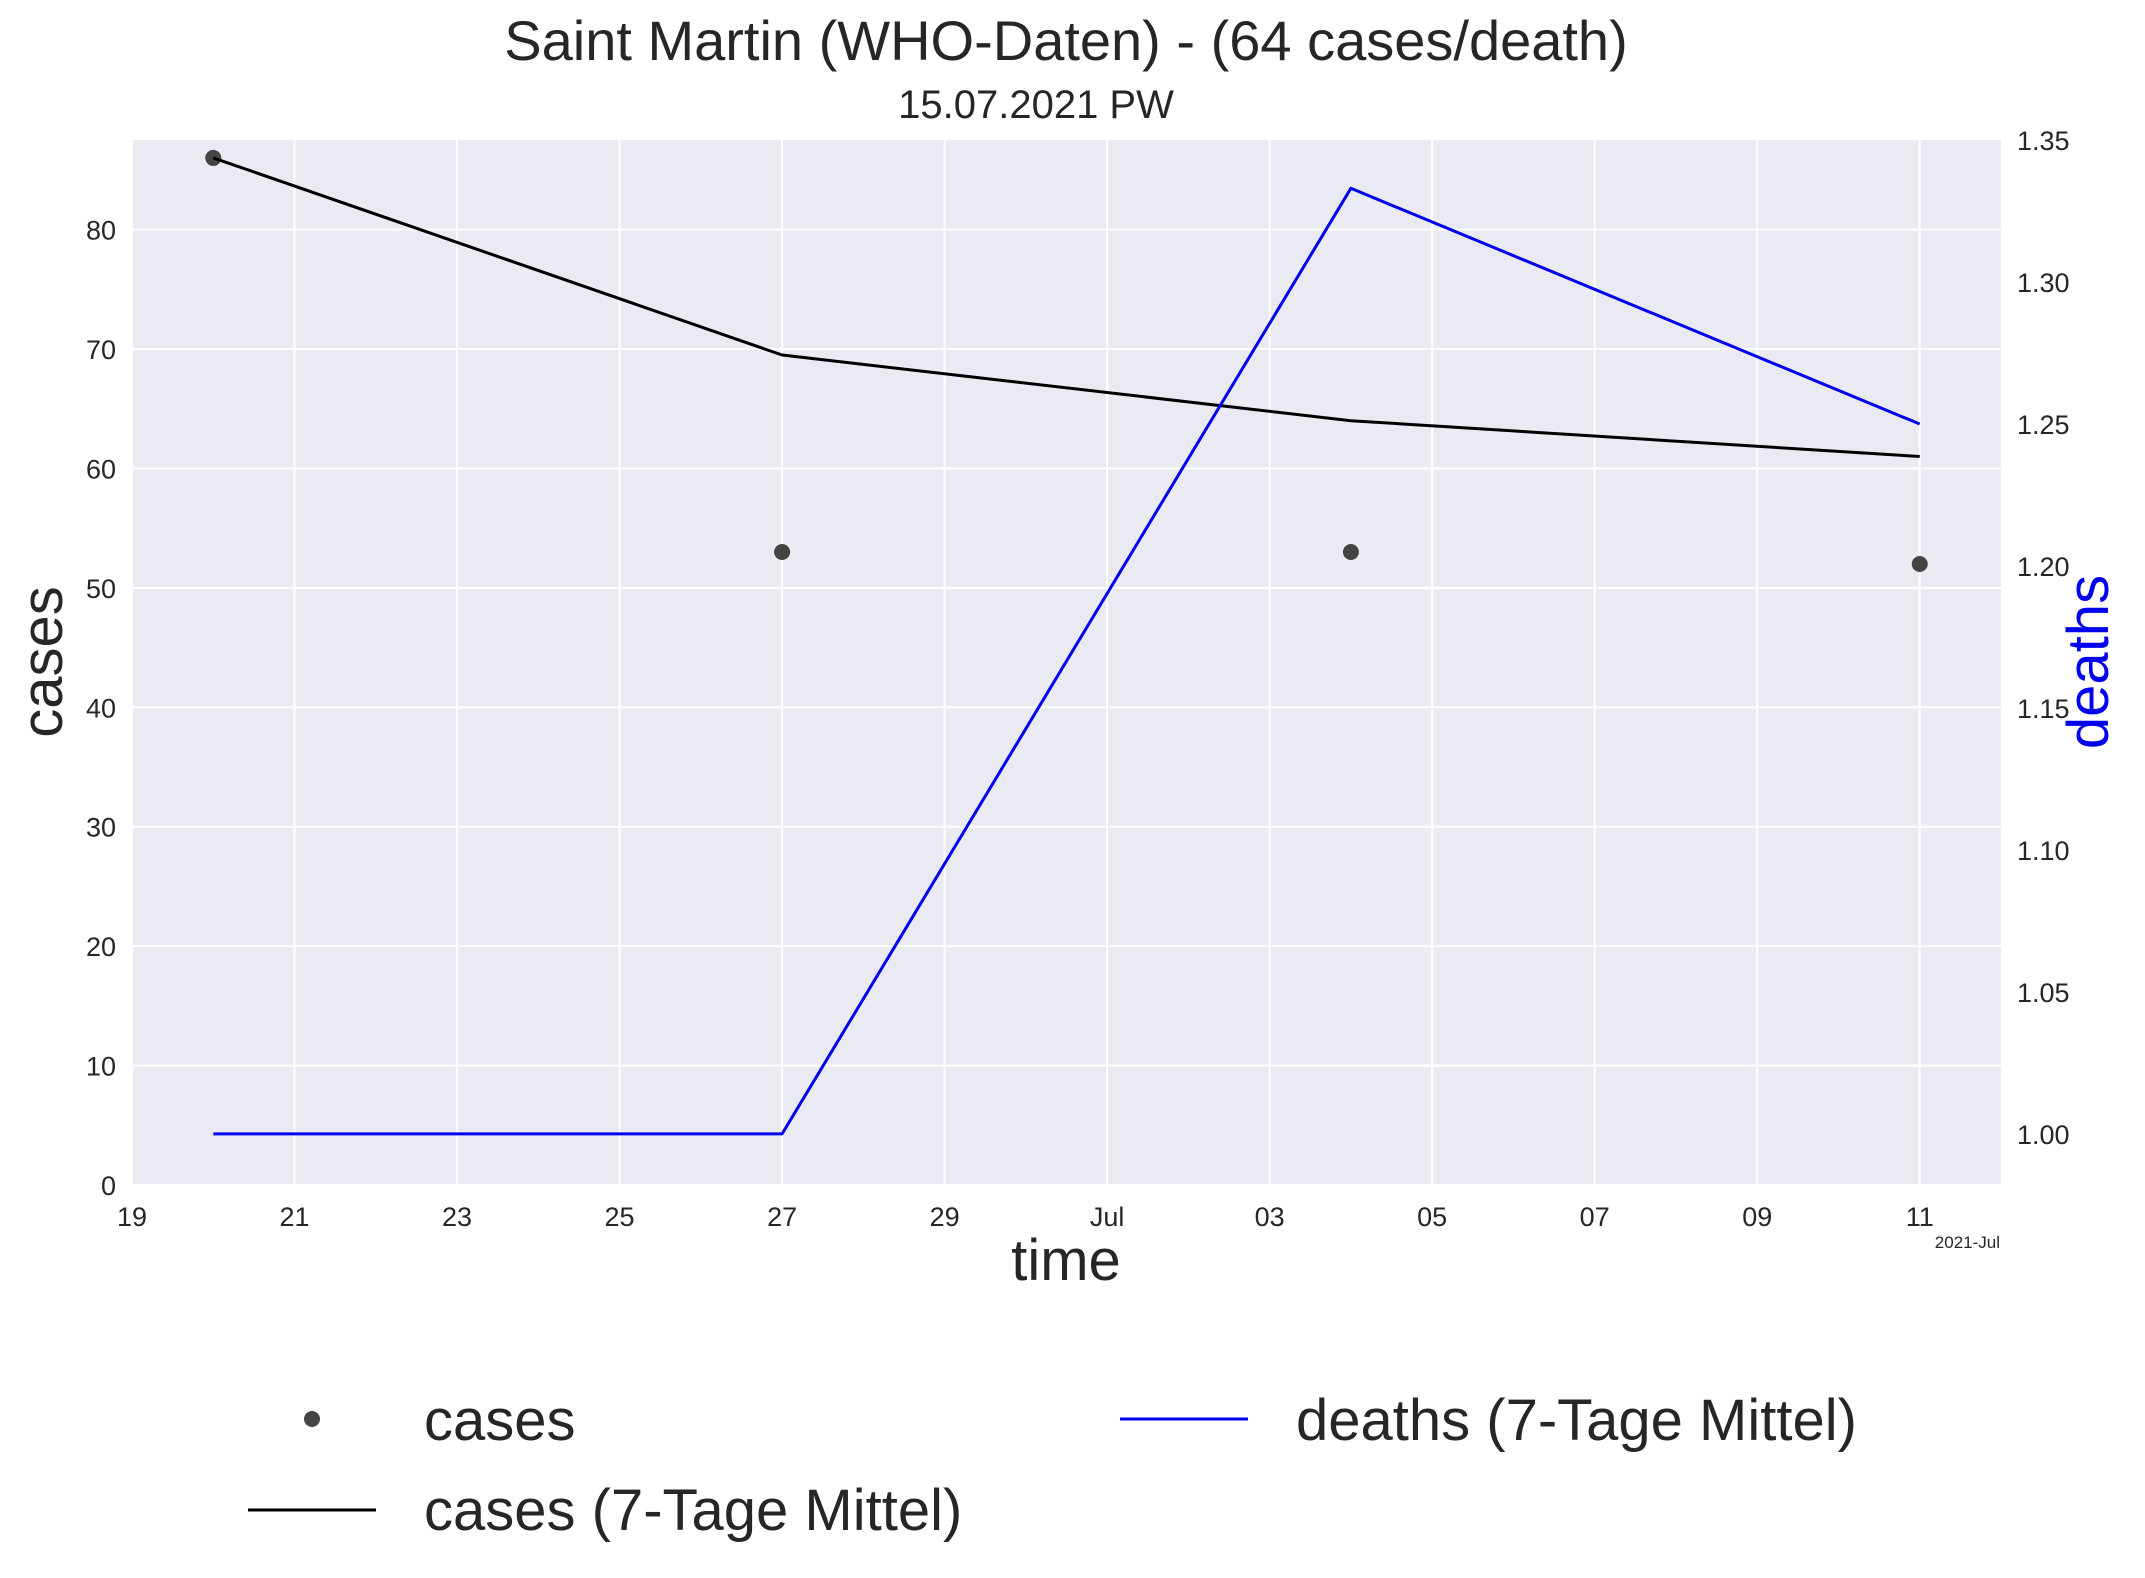 The image size is (2145, 1578). What do you see at coordinates (101, 469) in the screenshot?
I see `y-left-tick-label: 60` at bounding box center [101, 469].